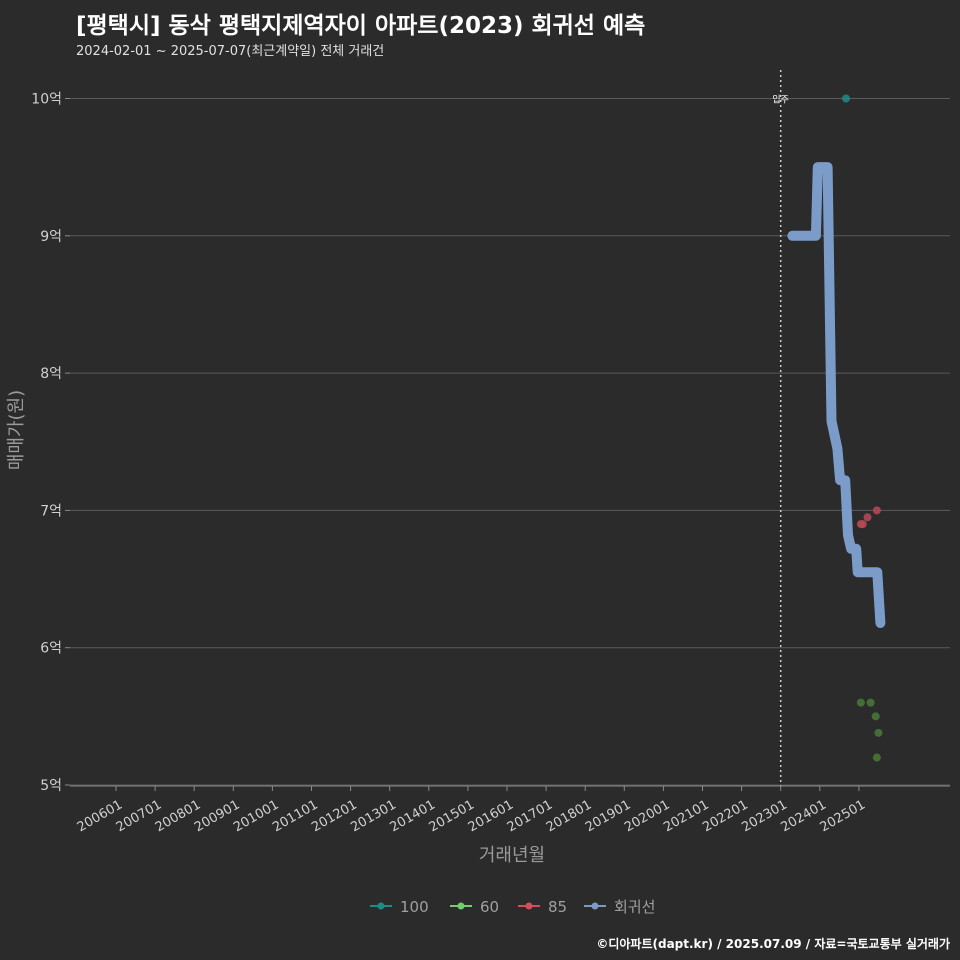 Image resolution: width=960 pixels, height=960 pixels. Describe the element at coordinates (512, 907) in the screenshot. I see `legend: 100 60 85 회귀선` at that location.